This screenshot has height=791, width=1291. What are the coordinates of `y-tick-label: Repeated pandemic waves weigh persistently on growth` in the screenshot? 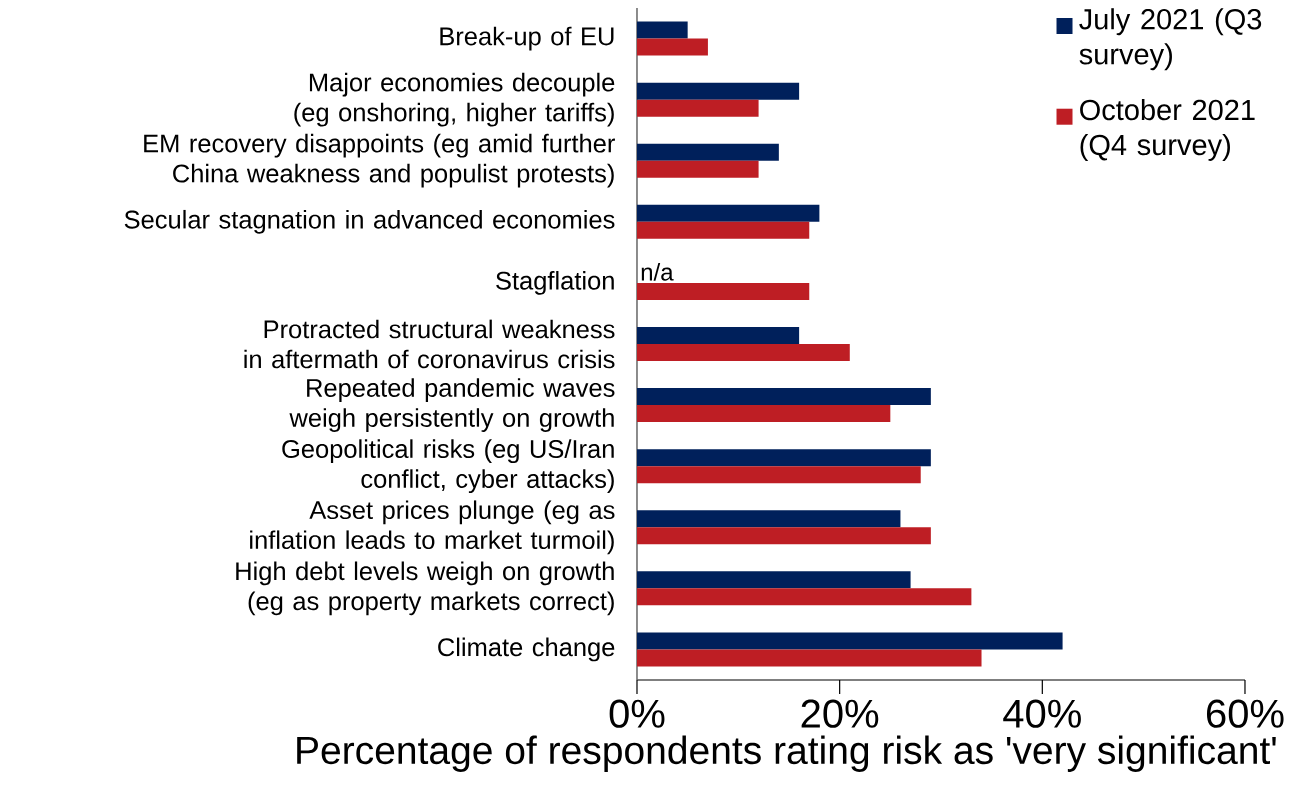 It's located at (452, 405).